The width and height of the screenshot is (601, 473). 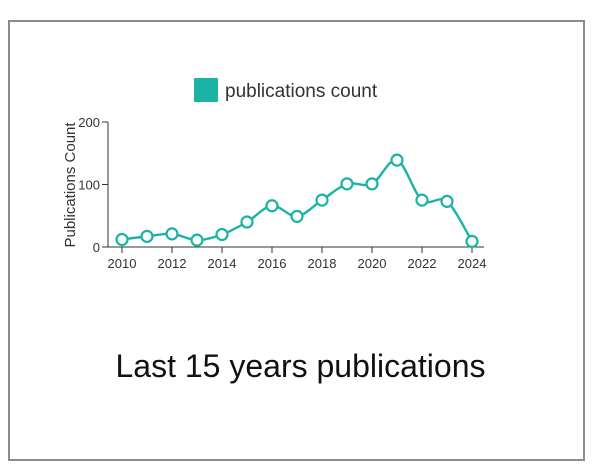 What do you see at coordinates (300, 366) in the screenshot?
I see `chart-caption: Last 15 years publications` at bounding box center [300, 366].